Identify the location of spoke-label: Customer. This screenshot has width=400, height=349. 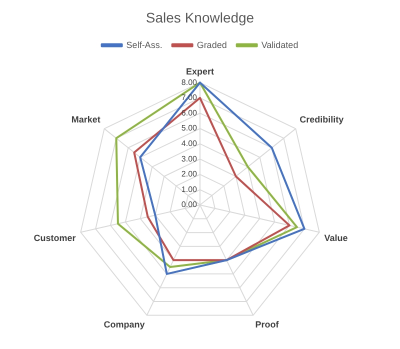
(55, 238).